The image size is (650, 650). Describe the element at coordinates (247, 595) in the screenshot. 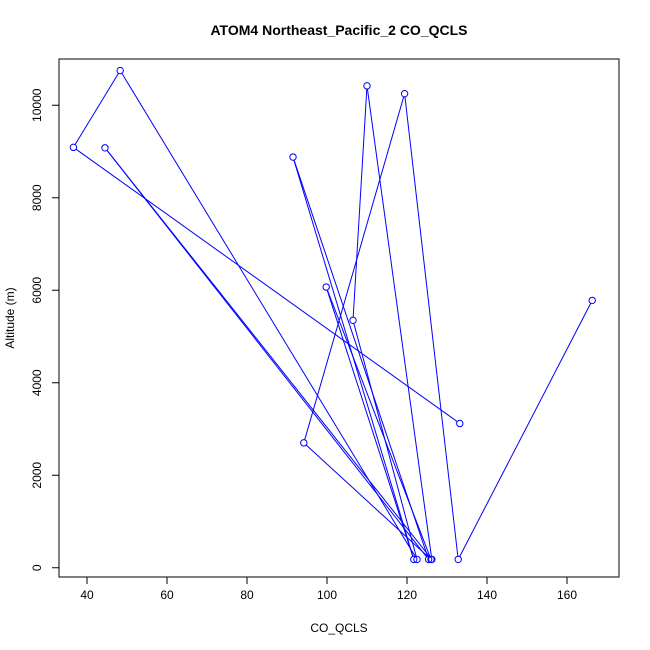

I see `x-tick-label: 80` at that location.